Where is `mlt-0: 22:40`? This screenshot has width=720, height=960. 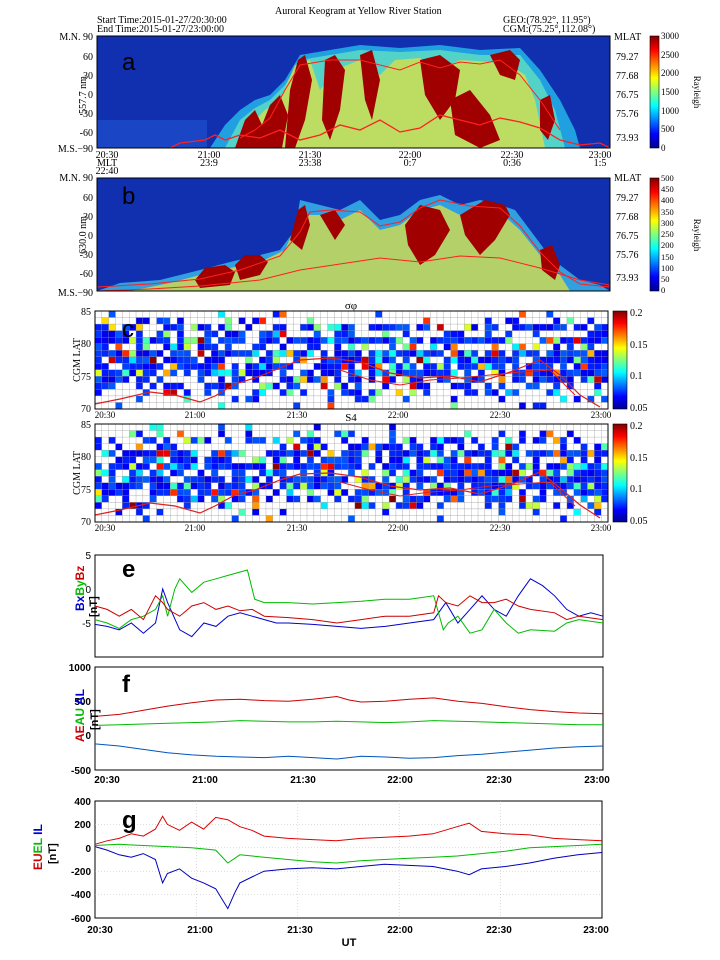
mlt-0: 22:40 is located at coordinates (107, 171).